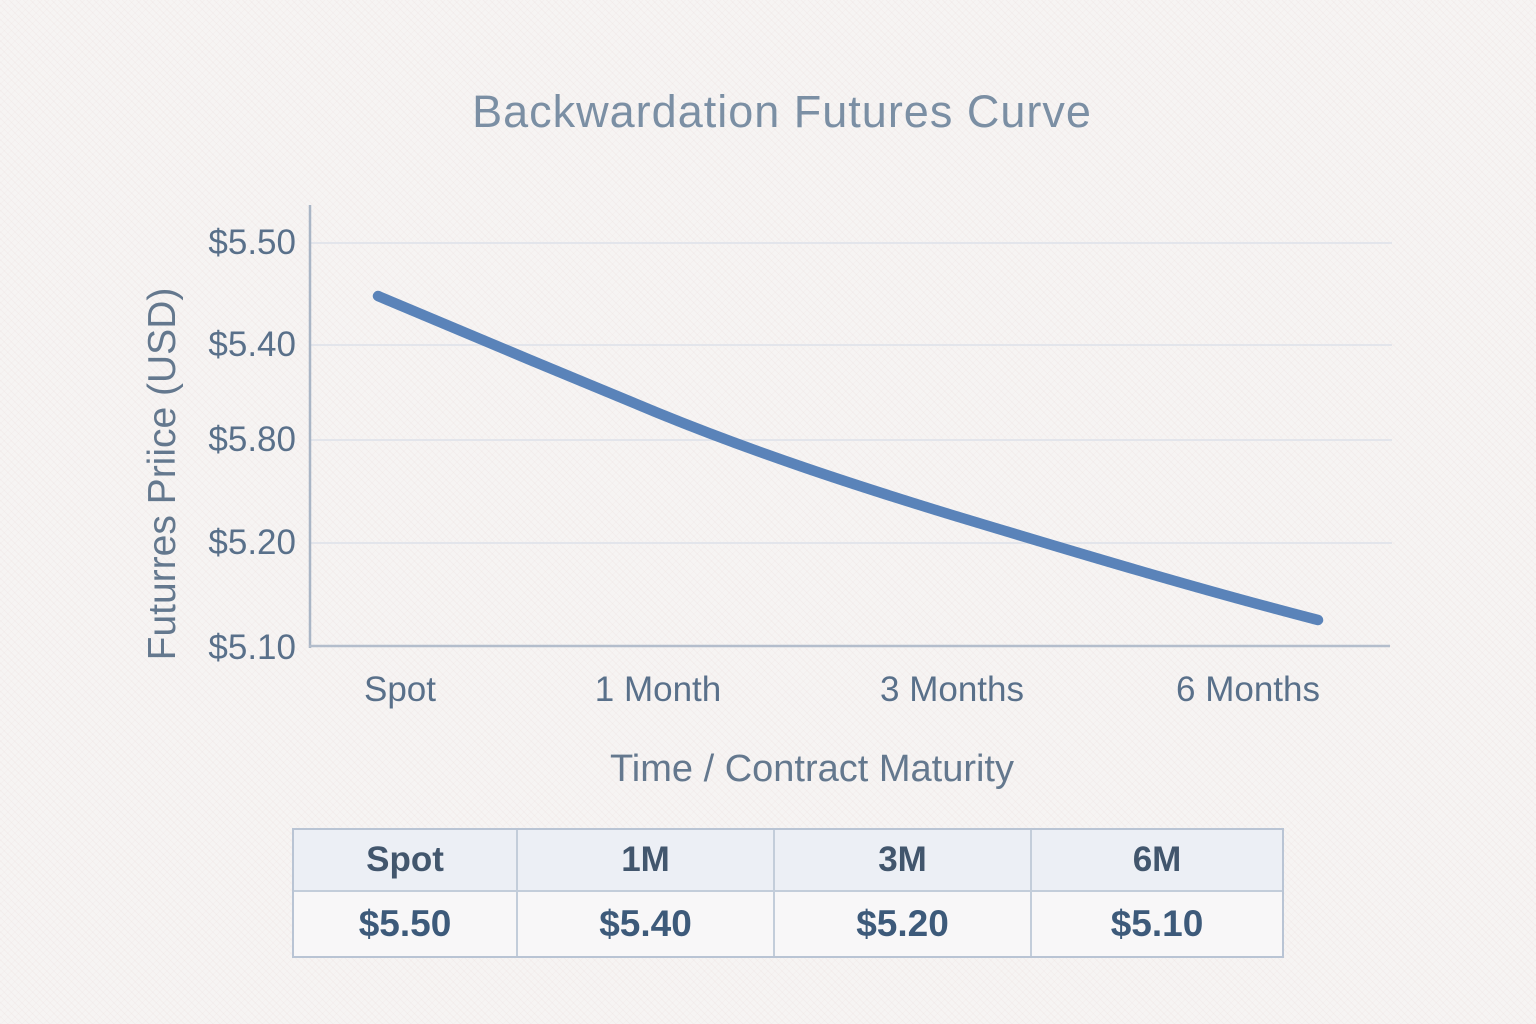 The height and width of the screenshot is (1024, 1536). What do you see at coordinates (1157, 924) in the screenshot?
I see `table-value-cell: $5.10` at bounding box center [1157, 924].